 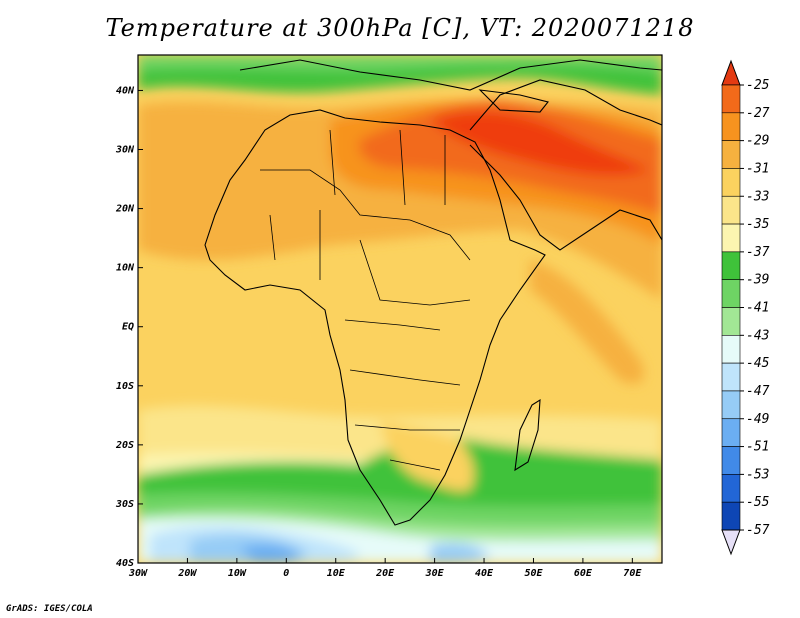 I want to click on field-minus-37-north, so click(x=400, y=63).